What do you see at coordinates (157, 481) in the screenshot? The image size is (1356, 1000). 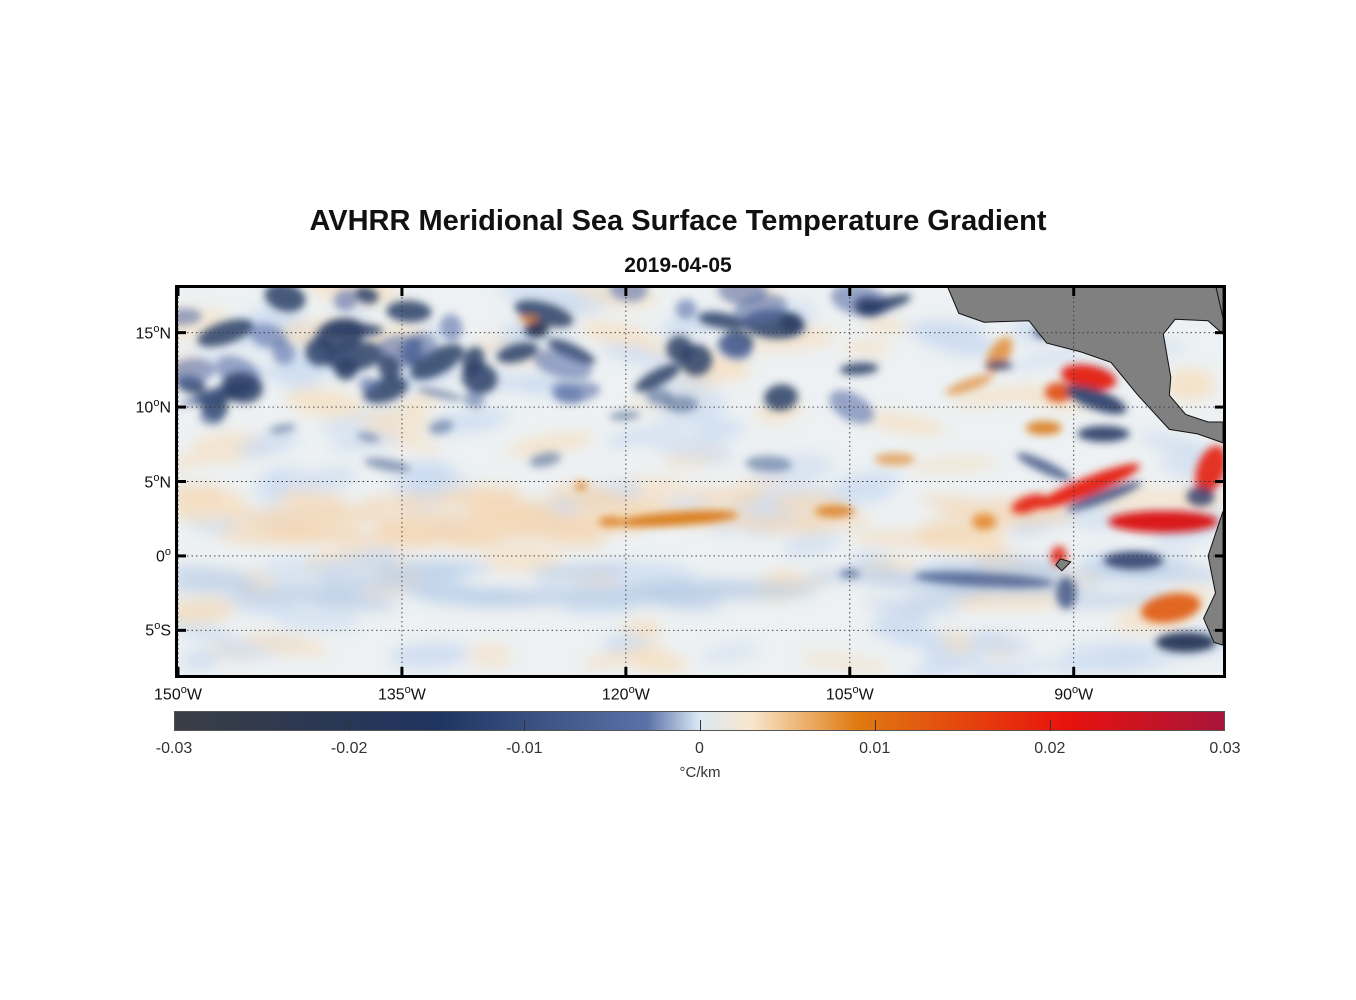 I see `latitude-label: 5oN` at bounding box center [157, 481].